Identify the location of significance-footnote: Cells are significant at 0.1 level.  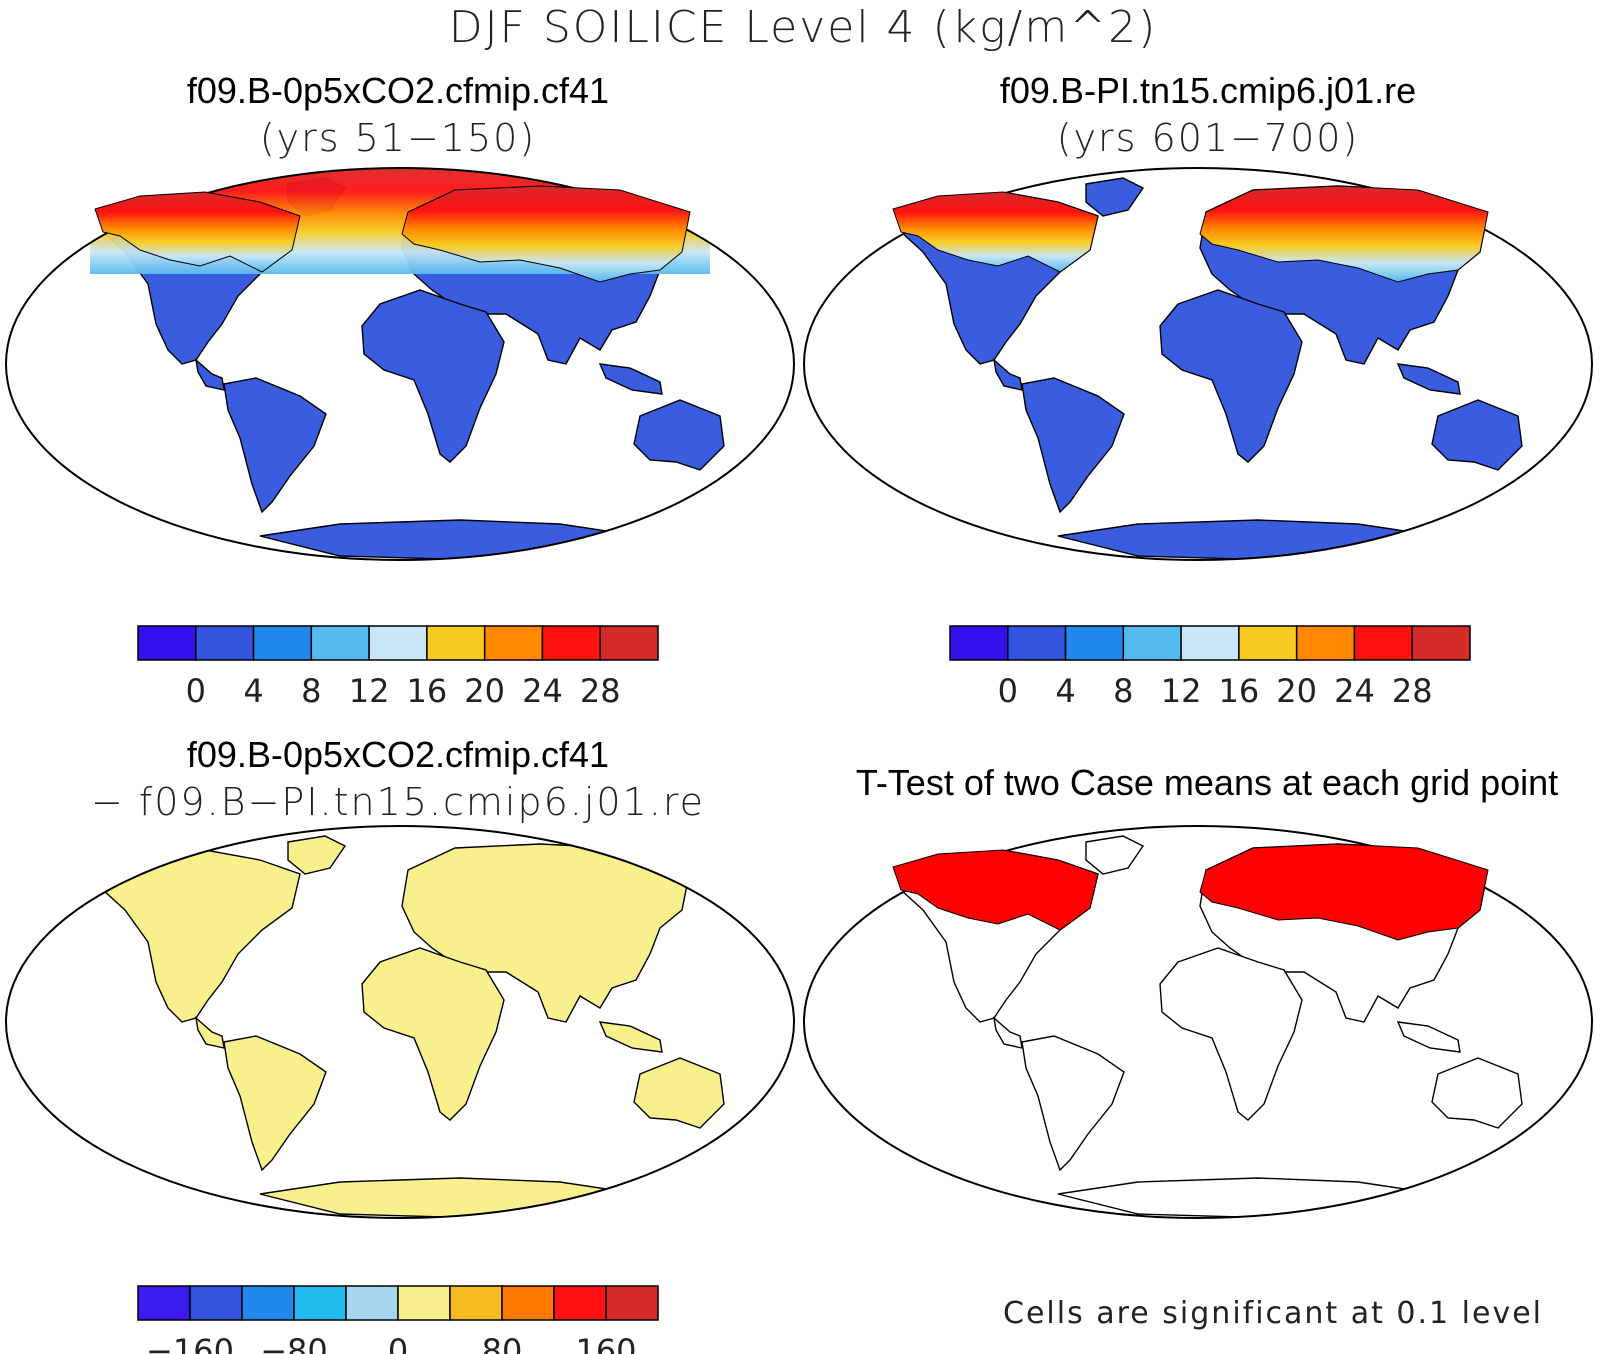
(1273, 1313).